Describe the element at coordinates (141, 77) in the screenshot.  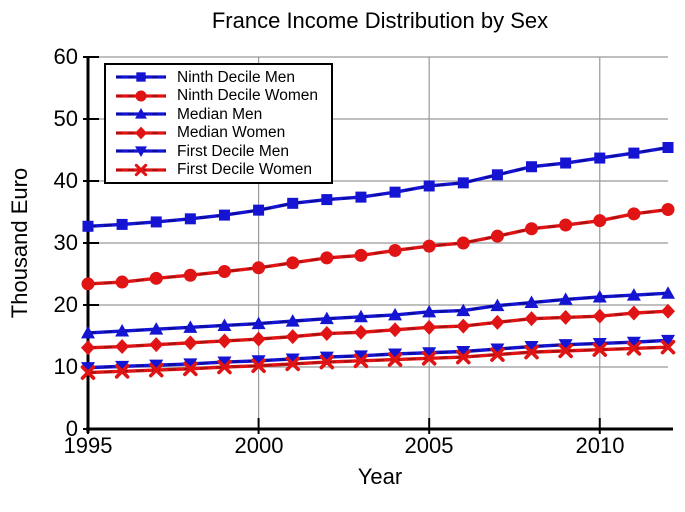
I see `legend-line-square-icon` at that location.